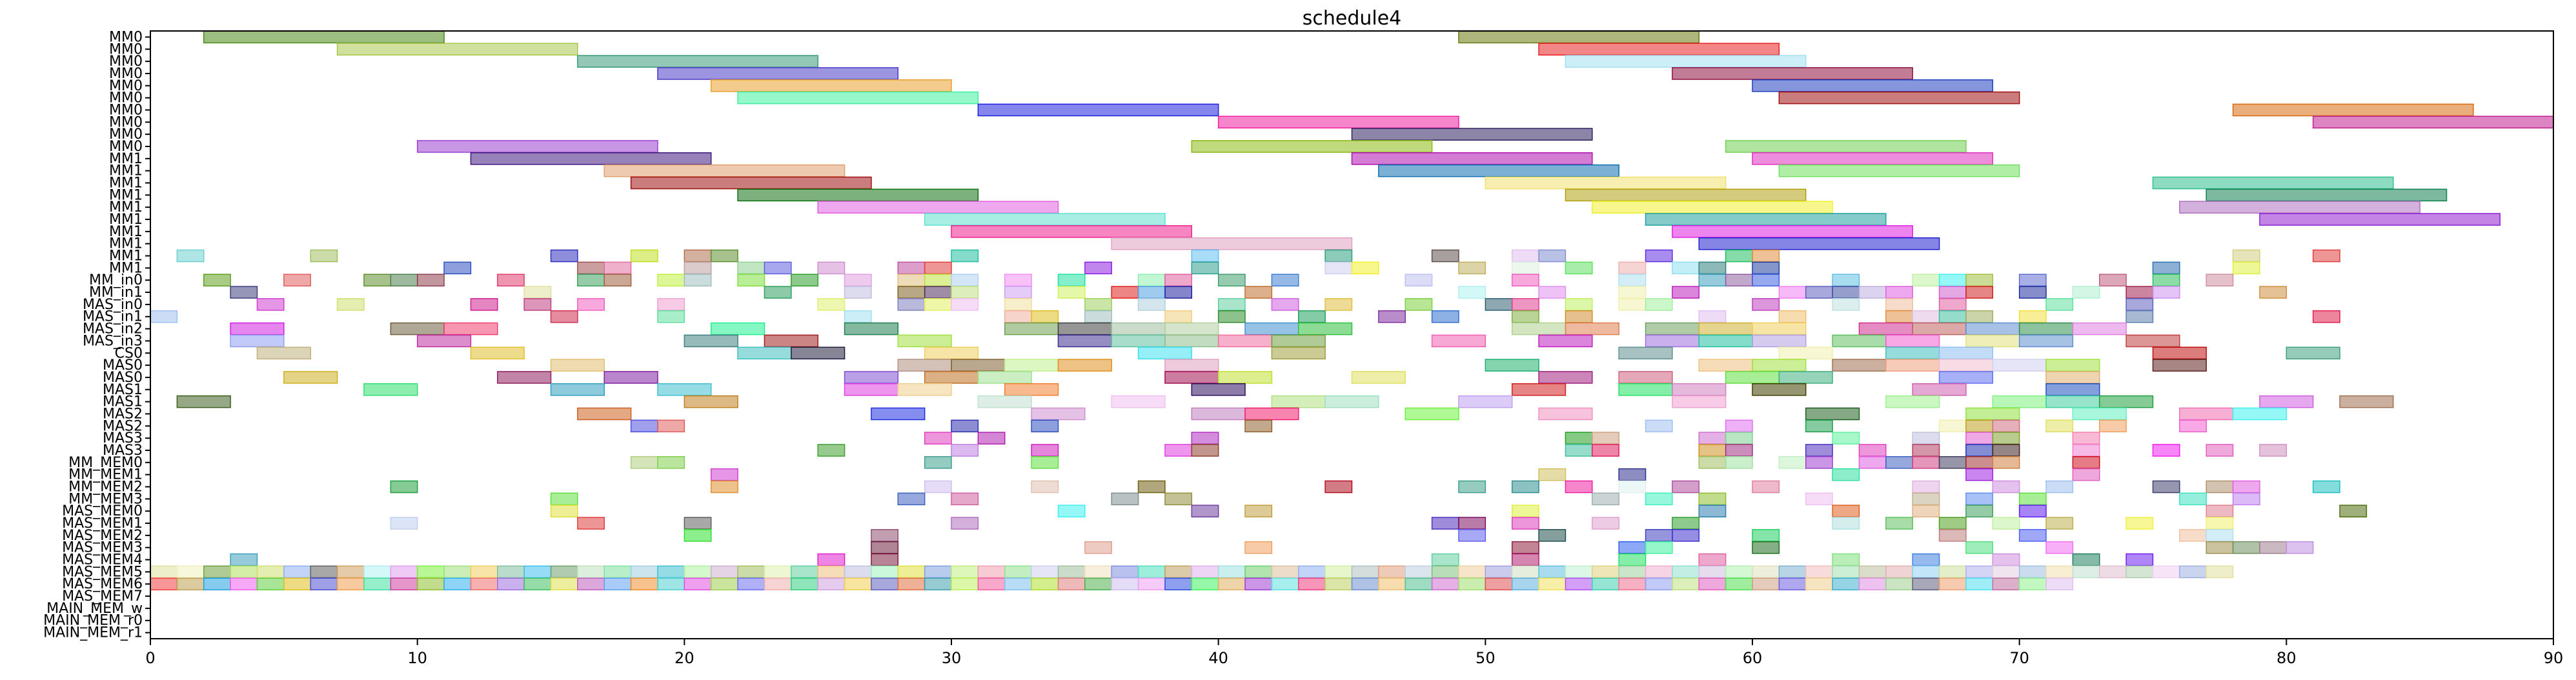 This screenshot has width=2576, height=680. What do you see at coordinates (102, 572) in the screenshot?
I see `y-tick-label: MAS_MEM5` at bounding box center [102, 572].